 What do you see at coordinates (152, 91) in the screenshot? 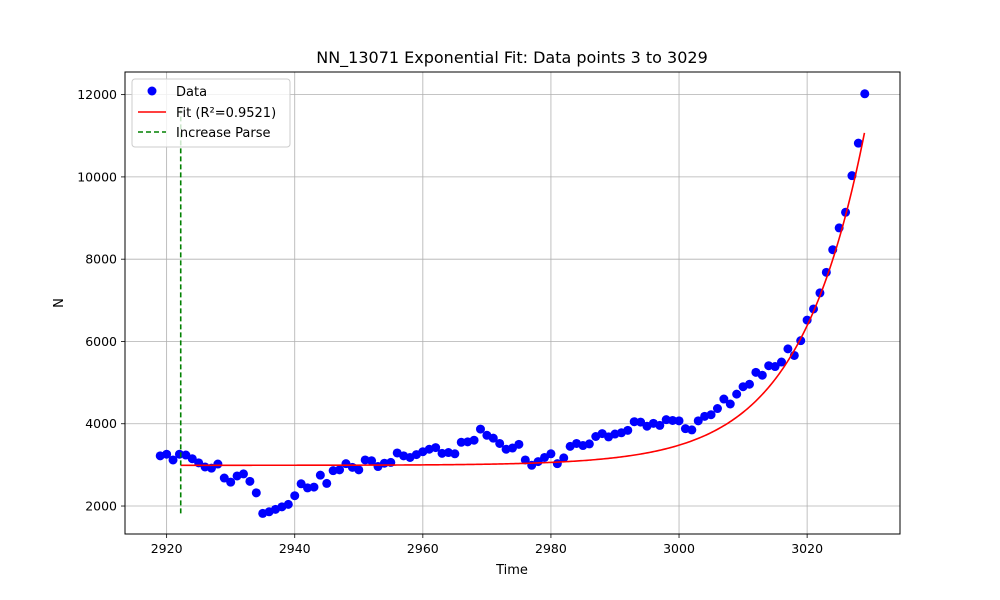
I see `legend-data-marker` at bounding box center [152, 91].